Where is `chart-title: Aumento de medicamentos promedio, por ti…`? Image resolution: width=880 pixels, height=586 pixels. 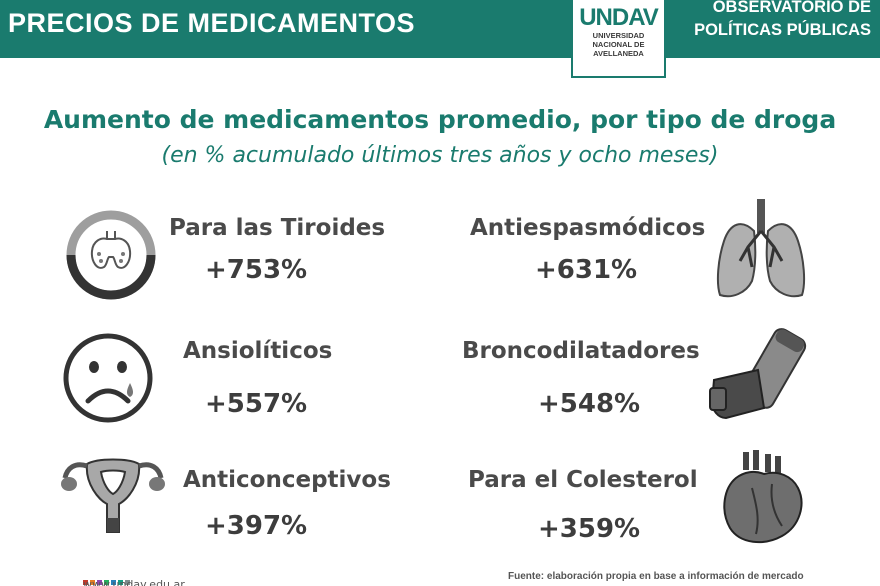 chart-title: Aumento de medicamentos promedio, por ti… is located at coordinates (440, 119).